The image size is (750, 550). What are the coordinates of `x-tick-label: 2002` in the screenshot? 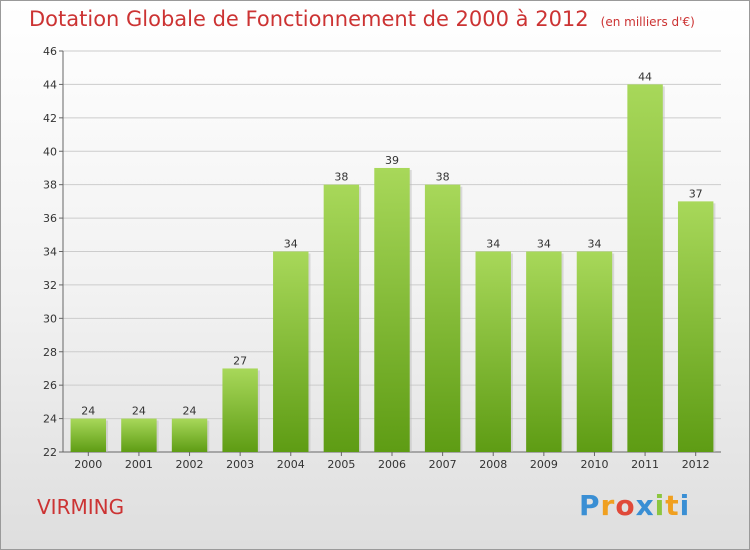 It's located at (190, 464).